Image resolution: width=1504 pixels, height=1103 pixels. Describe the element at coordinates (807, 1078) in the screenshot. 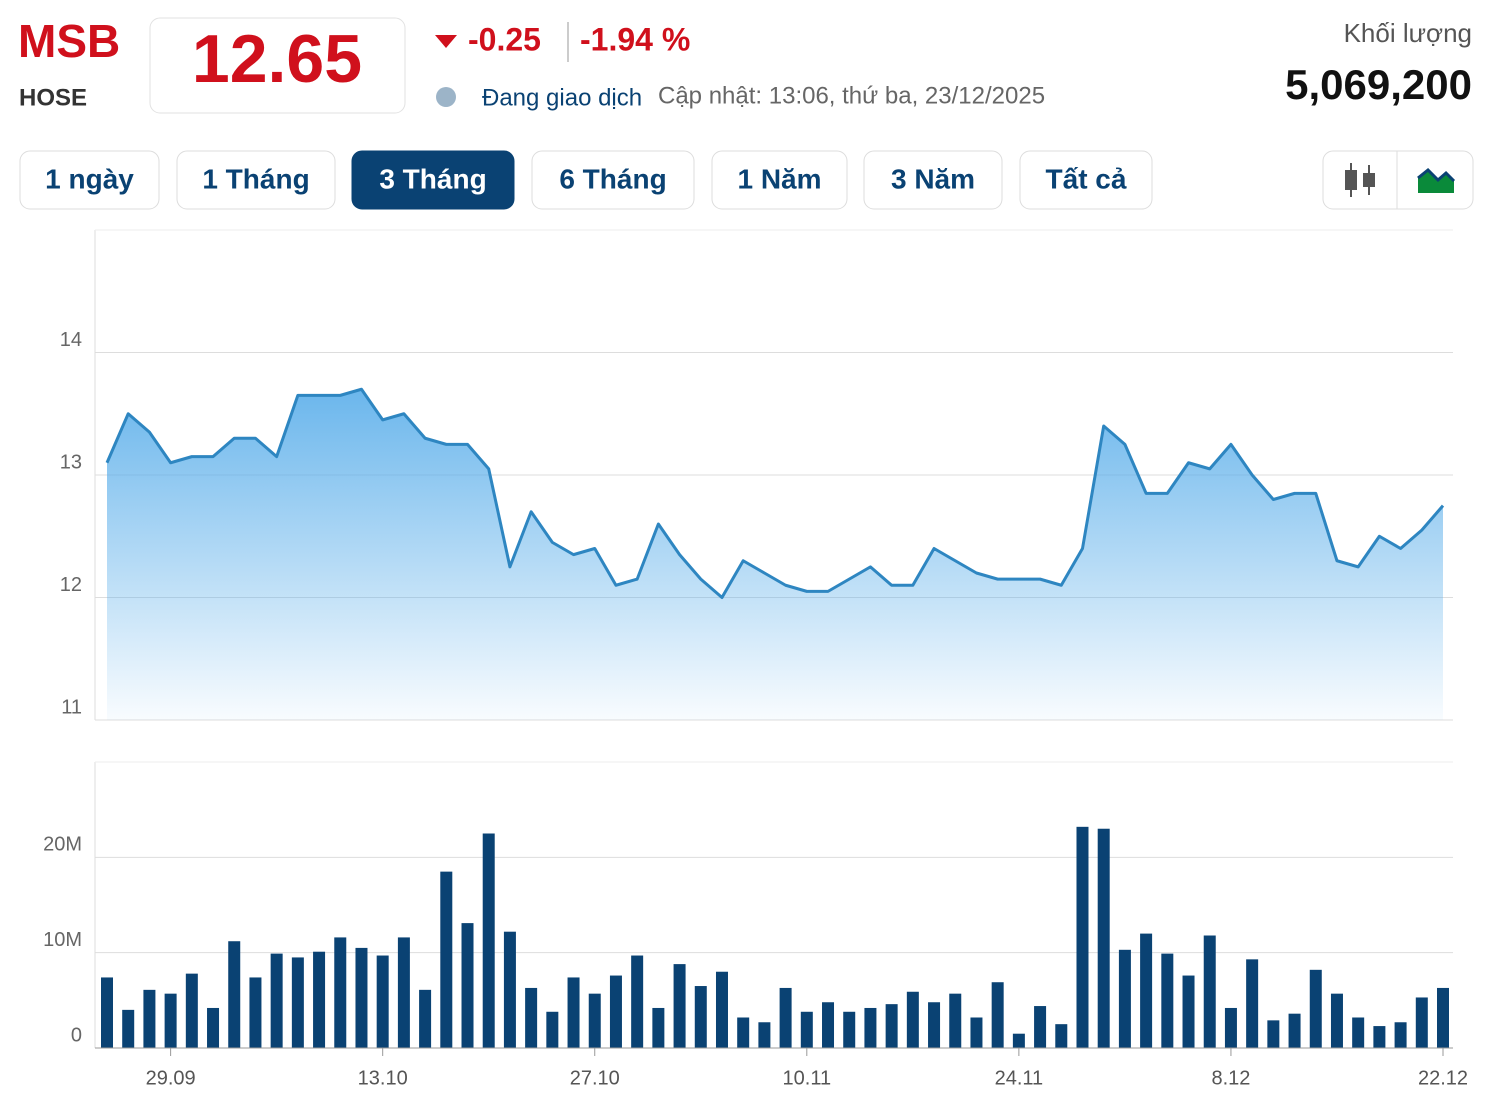

I see `x-tick-label: 10.11` at that location.